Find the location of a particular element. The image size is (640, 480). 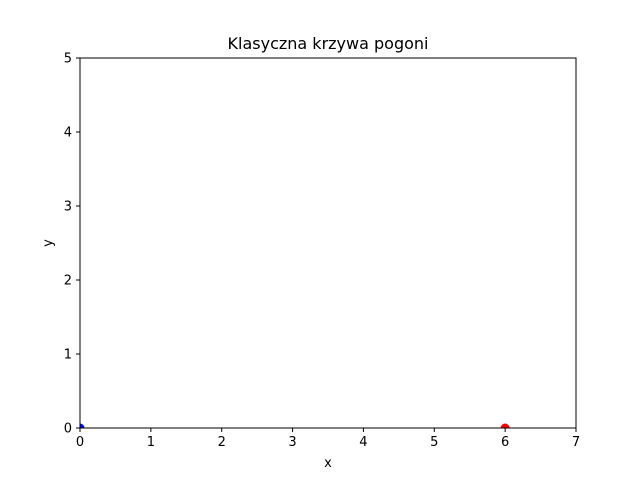

x-tick-label: 1 is located at coordinates (151, 442).